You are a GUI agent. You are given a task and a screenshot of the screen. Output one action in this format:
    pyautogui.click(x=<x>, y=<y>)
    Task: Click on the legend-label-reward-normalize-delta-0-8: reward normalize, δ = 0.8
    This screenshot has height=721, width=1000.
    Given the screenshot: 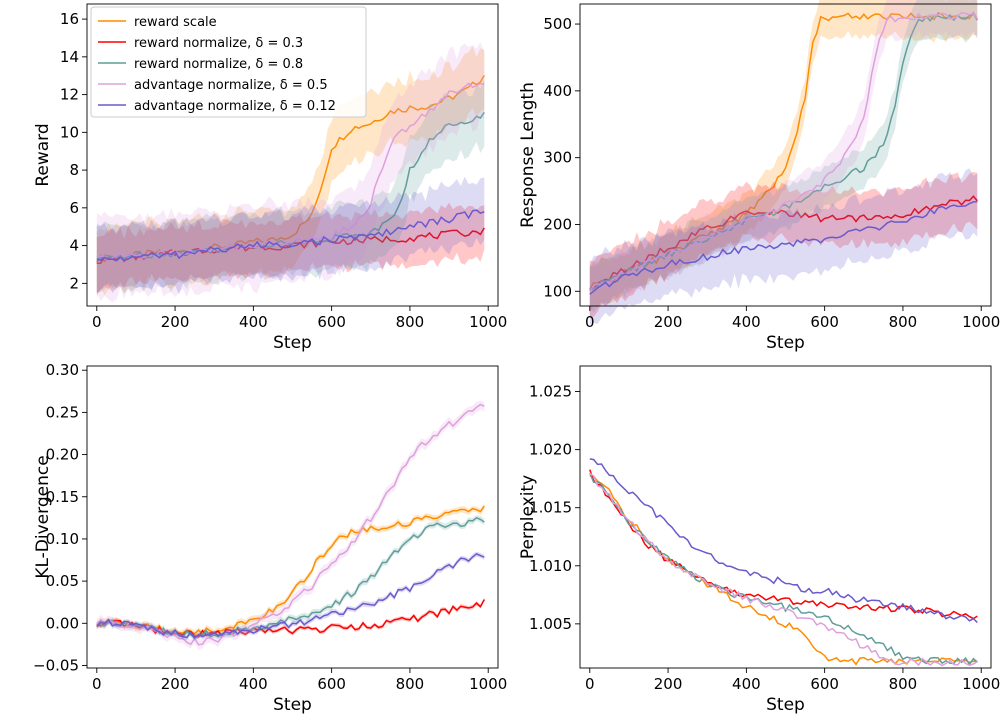 What is the action you would take?
    pyautogui.click(x=218, y=64)
    